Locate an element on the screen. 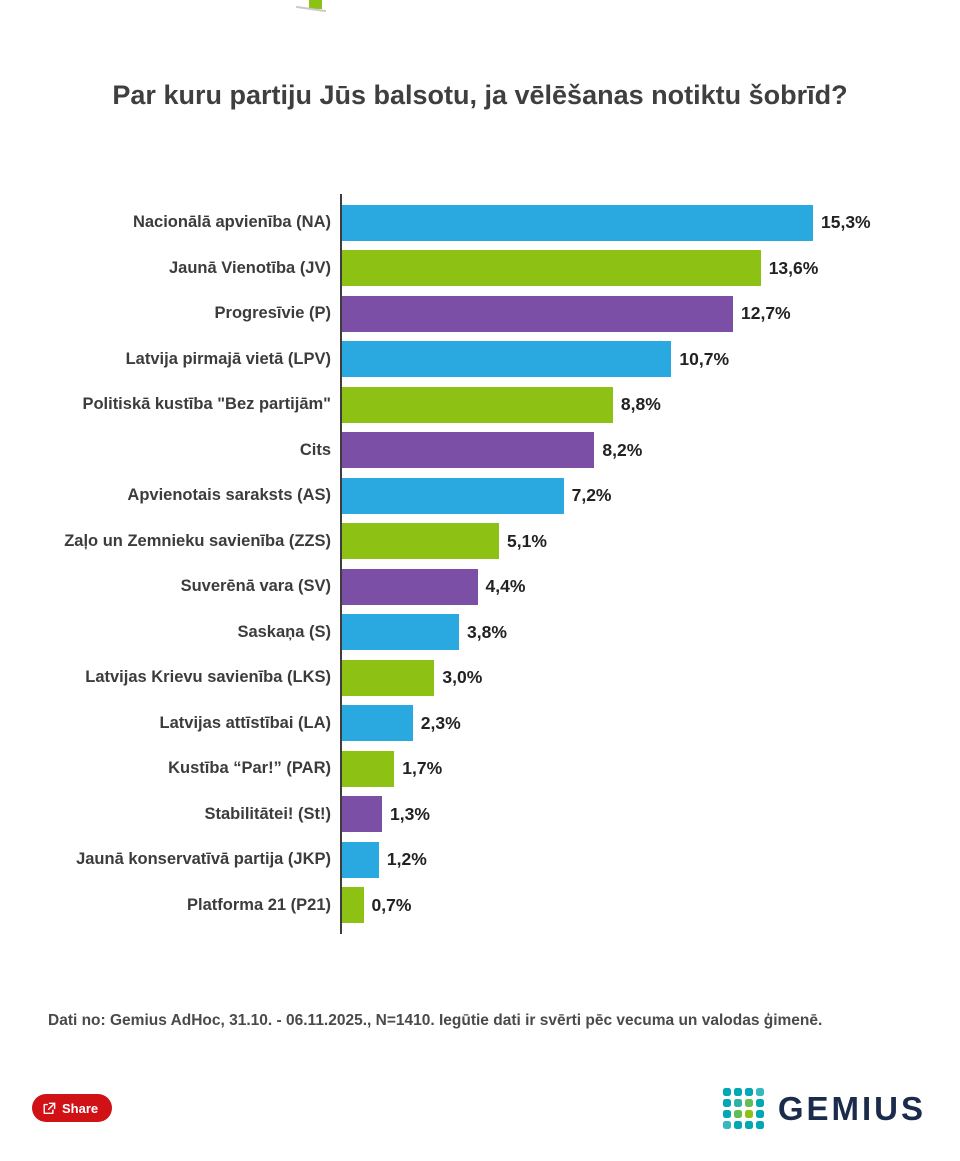 This screenshot has height=1161, width=960. bar-label: Apvienotais saraksts (AS) is located at coordinates (229, 495).